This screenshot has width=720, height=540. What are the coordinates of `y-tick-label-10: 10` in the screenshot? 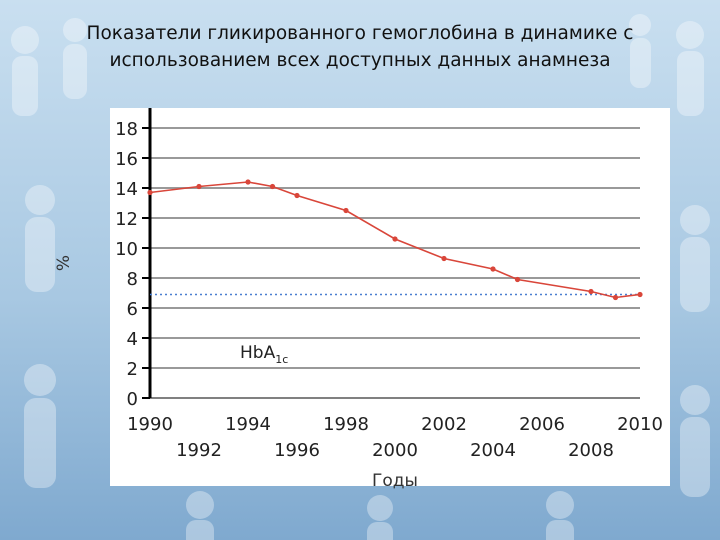 It's located at (126, 249).